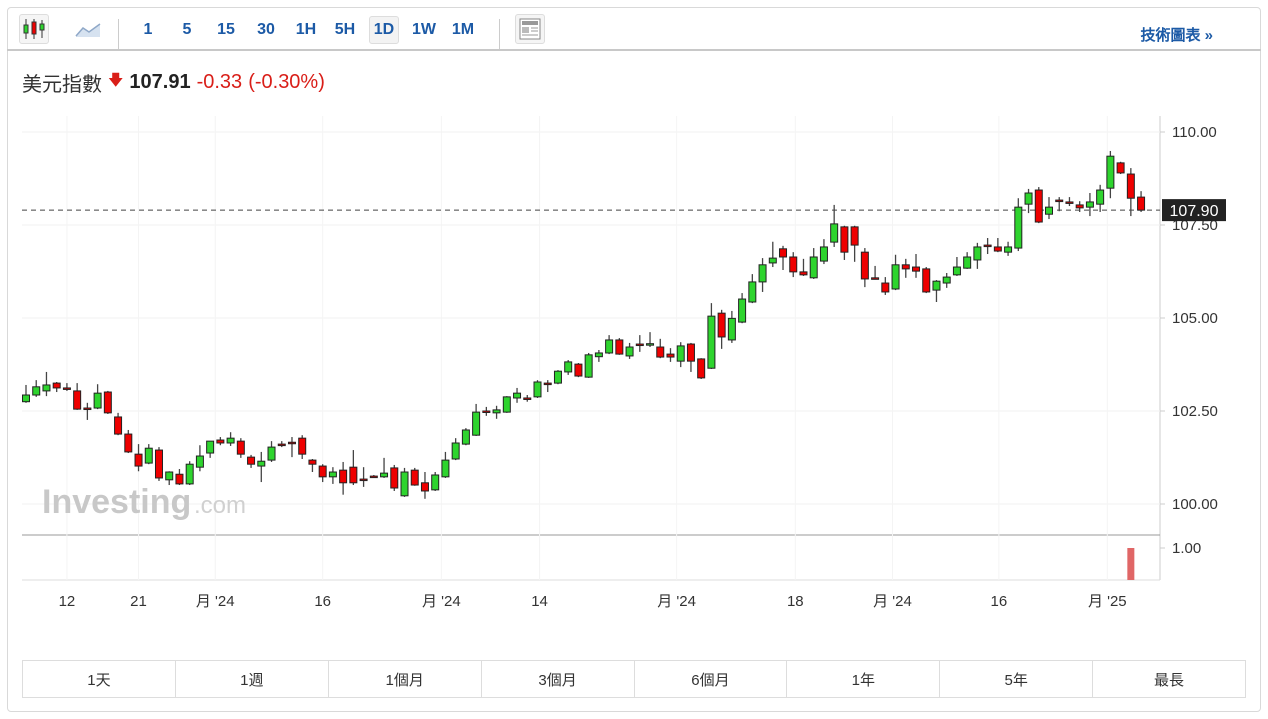  What do you see at coordinates (286, 82) in the screenshot?
I see `price-change-percent: (-0.30%)` at bounding box center [286, 82].